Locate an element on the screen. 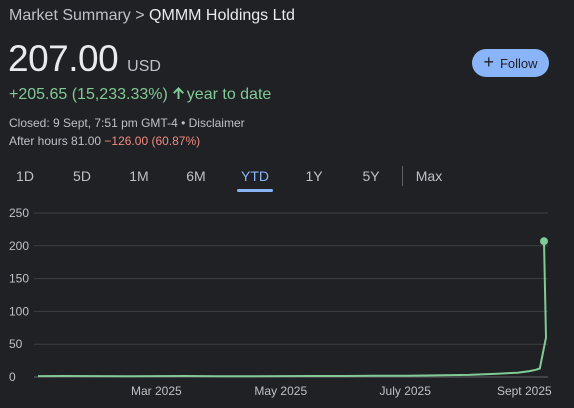 The width and height of the screenshot is (574, 408). after-hours-change: −126.00 (60.87%) is located at coordinates (152, 141).